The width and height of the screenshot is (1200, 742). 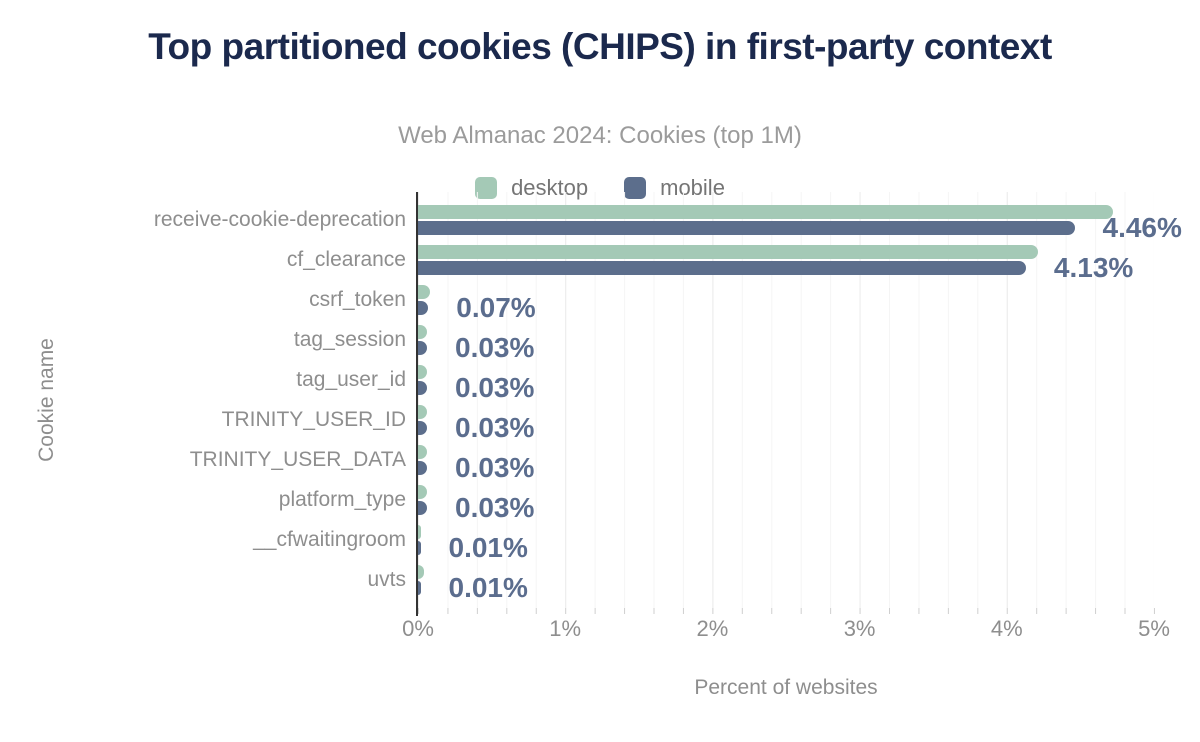 I want to click on legend-item-desktop: desktop, so click(x=531, y=188).